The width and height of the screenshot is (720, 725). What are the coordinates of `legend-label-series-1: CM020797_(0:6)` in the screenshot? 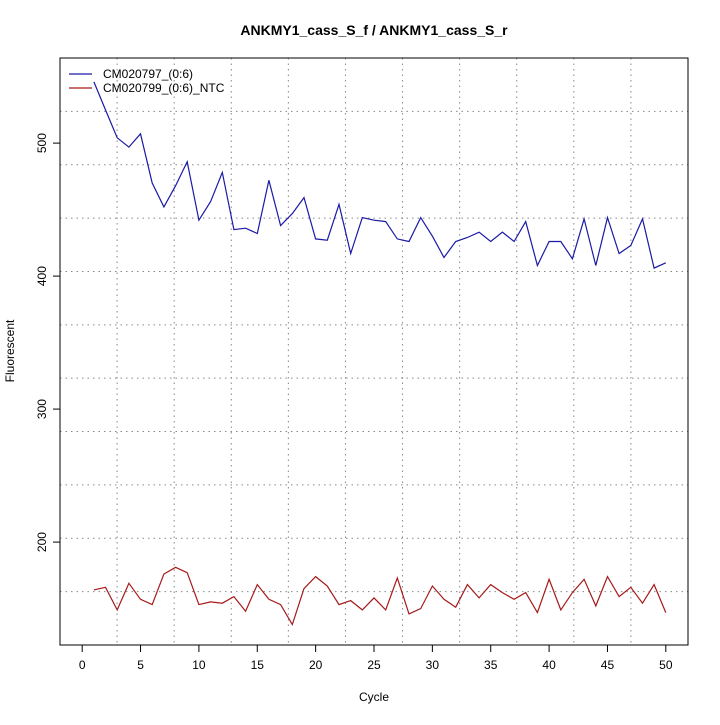 It's located at (148, 74).